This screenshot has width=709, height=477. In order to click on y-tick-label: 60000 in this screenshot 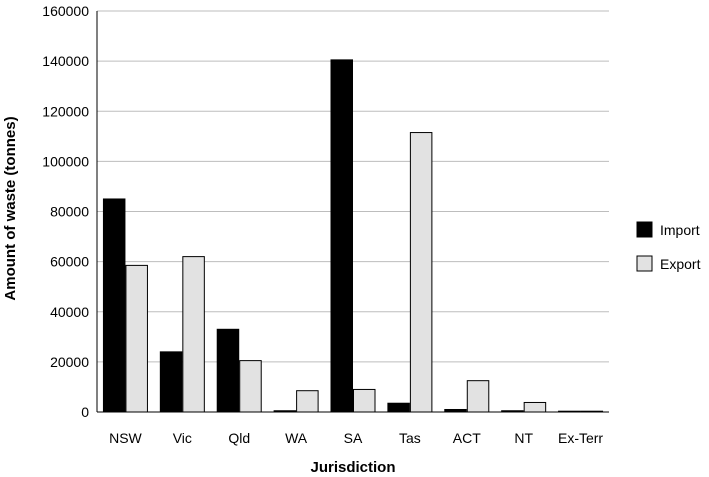, I will do `click(69, 262)`.